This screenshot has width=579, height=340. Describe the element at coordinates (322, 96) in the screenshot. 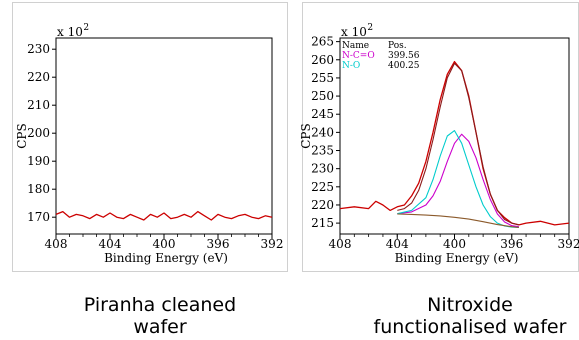

I see `y-tick-label: 250` at that location.